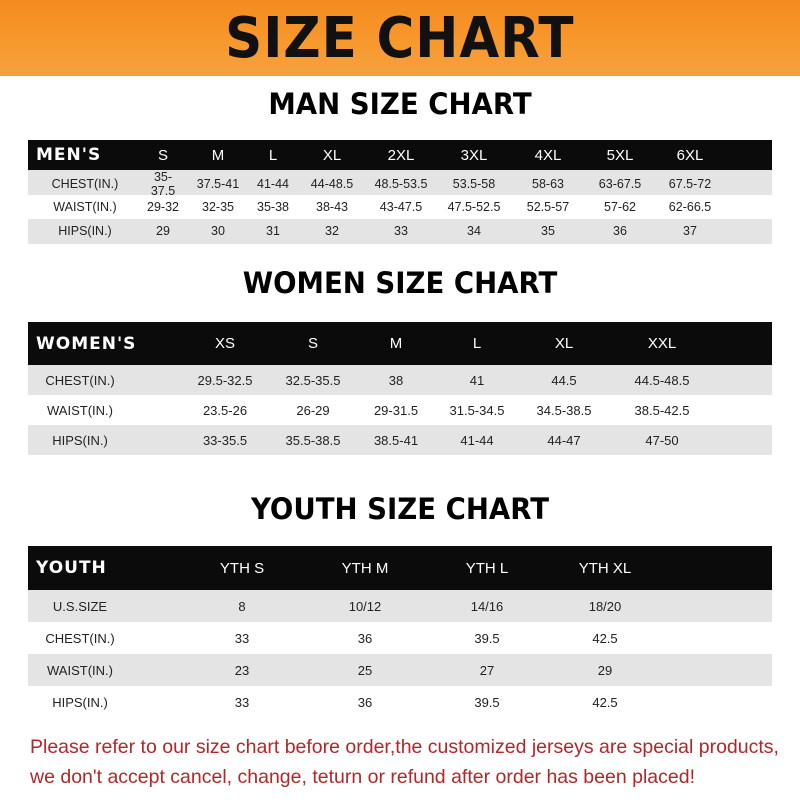  What do you see at coordinates (620, 155) in the screenshot?
I see `size-column-header: 5XL` at bounding box center [620, 155].